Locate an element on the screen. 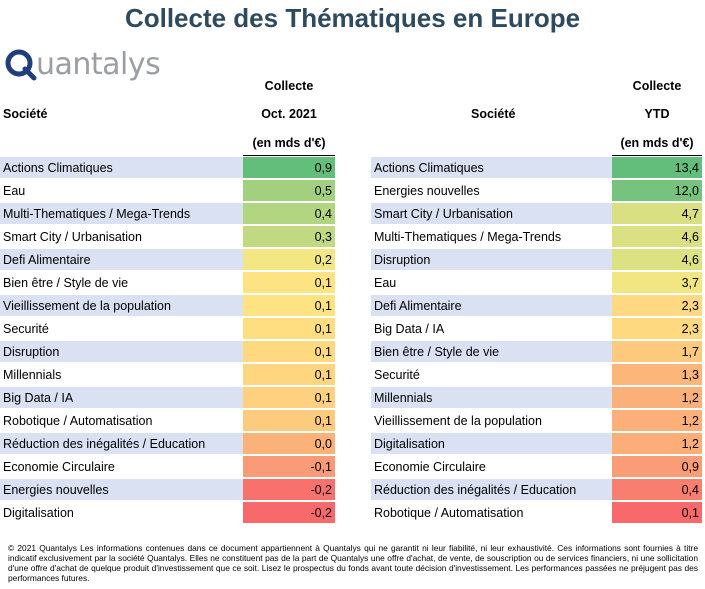 The image size is (705, 589). right-header-collecte: Collecte is located at coordinates (657, 86).